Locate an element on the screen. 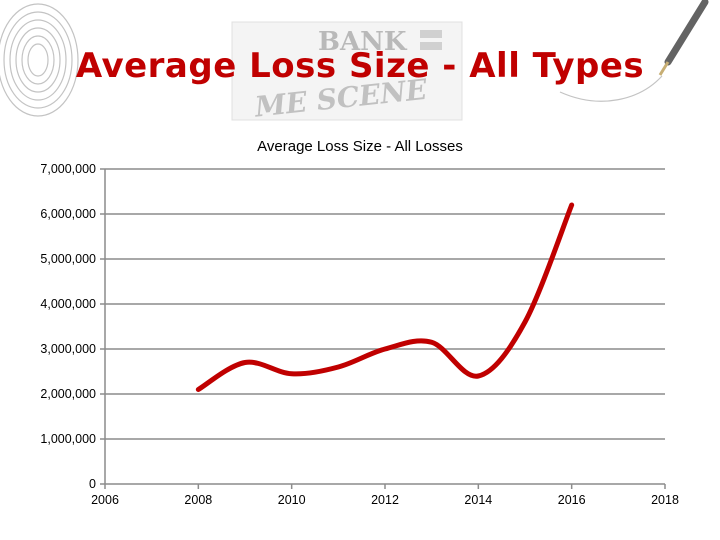 This screenshot has width=720, height=540. bank-logo: BANK ME SCENE is located at coordinates (347, 72).